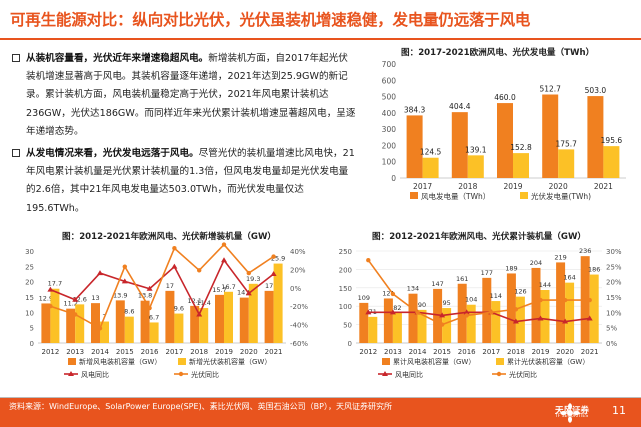 The width and height of the screenshot is (641, 427). What do you see at coordinates (462, 279) in the screenshot?
I see `data-label: 161` at bounding box center [462, 279].